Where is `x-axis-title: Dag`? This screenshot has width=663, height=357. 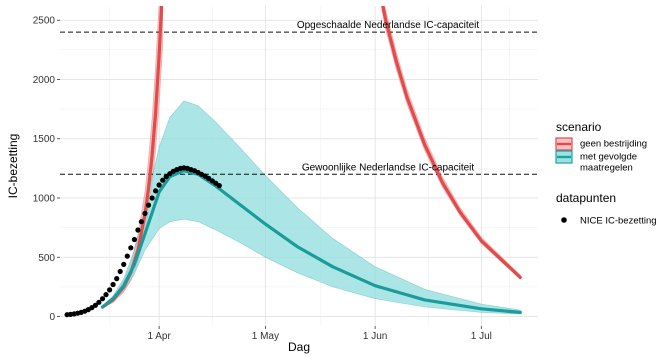
x-axis-title: Dag is located at coordinates (299, 347).